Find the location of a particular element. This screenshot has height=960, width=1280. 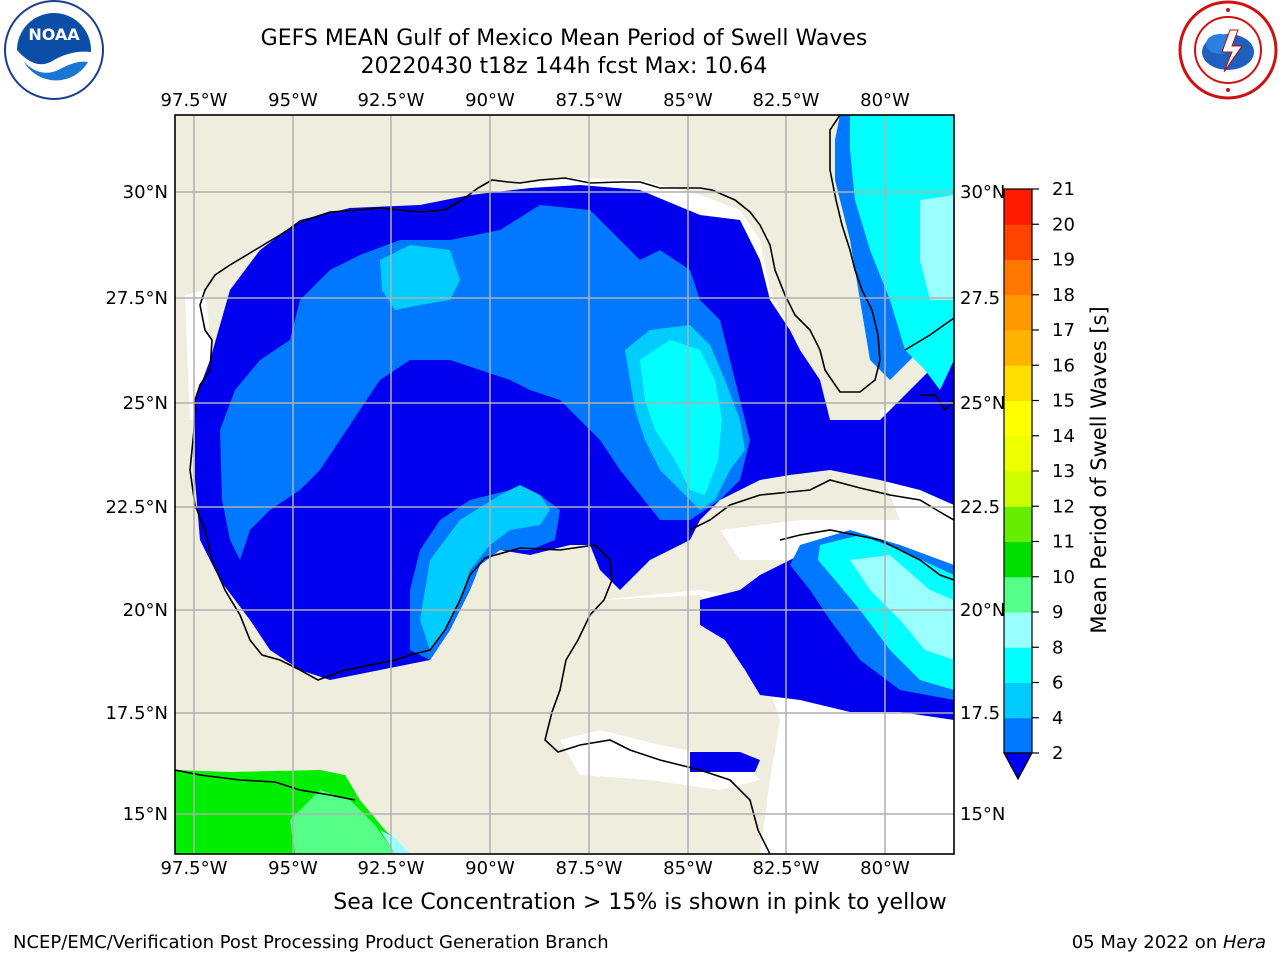

colorbar-tick-label: 19 is located at coordinates (1063, 260).